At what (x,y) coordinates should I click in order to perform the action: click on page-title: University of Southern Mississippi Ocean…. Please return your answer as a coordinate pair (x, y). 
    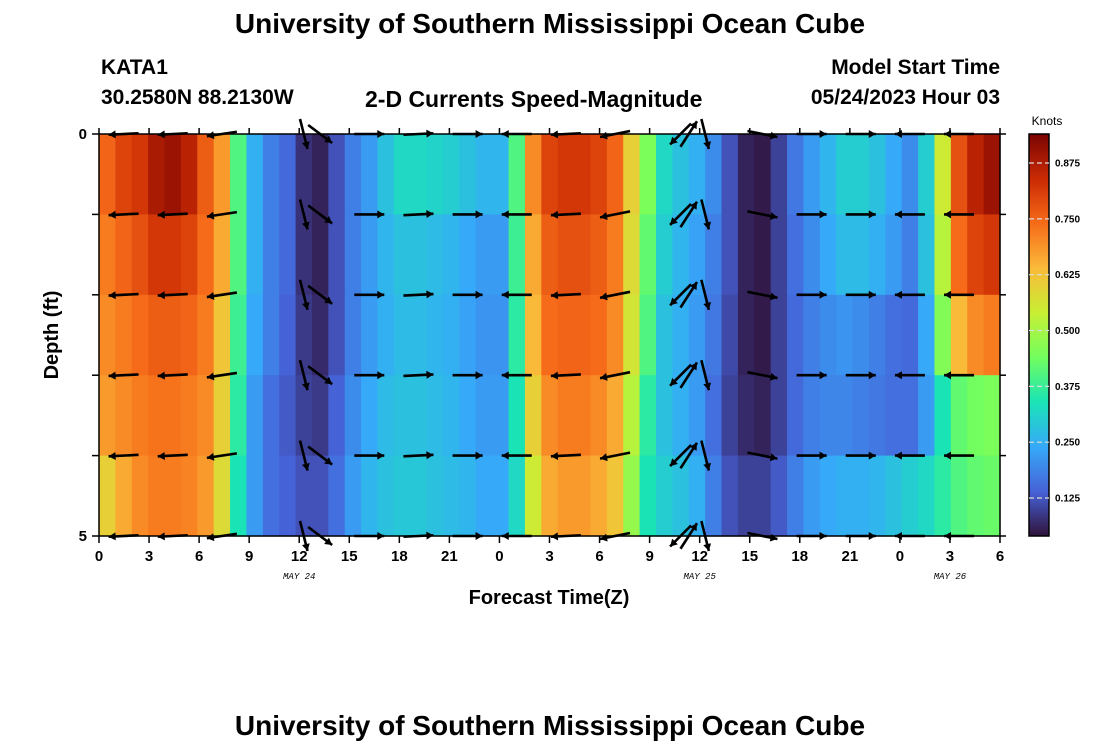
    Looking at the image, I should click on (550, 23).